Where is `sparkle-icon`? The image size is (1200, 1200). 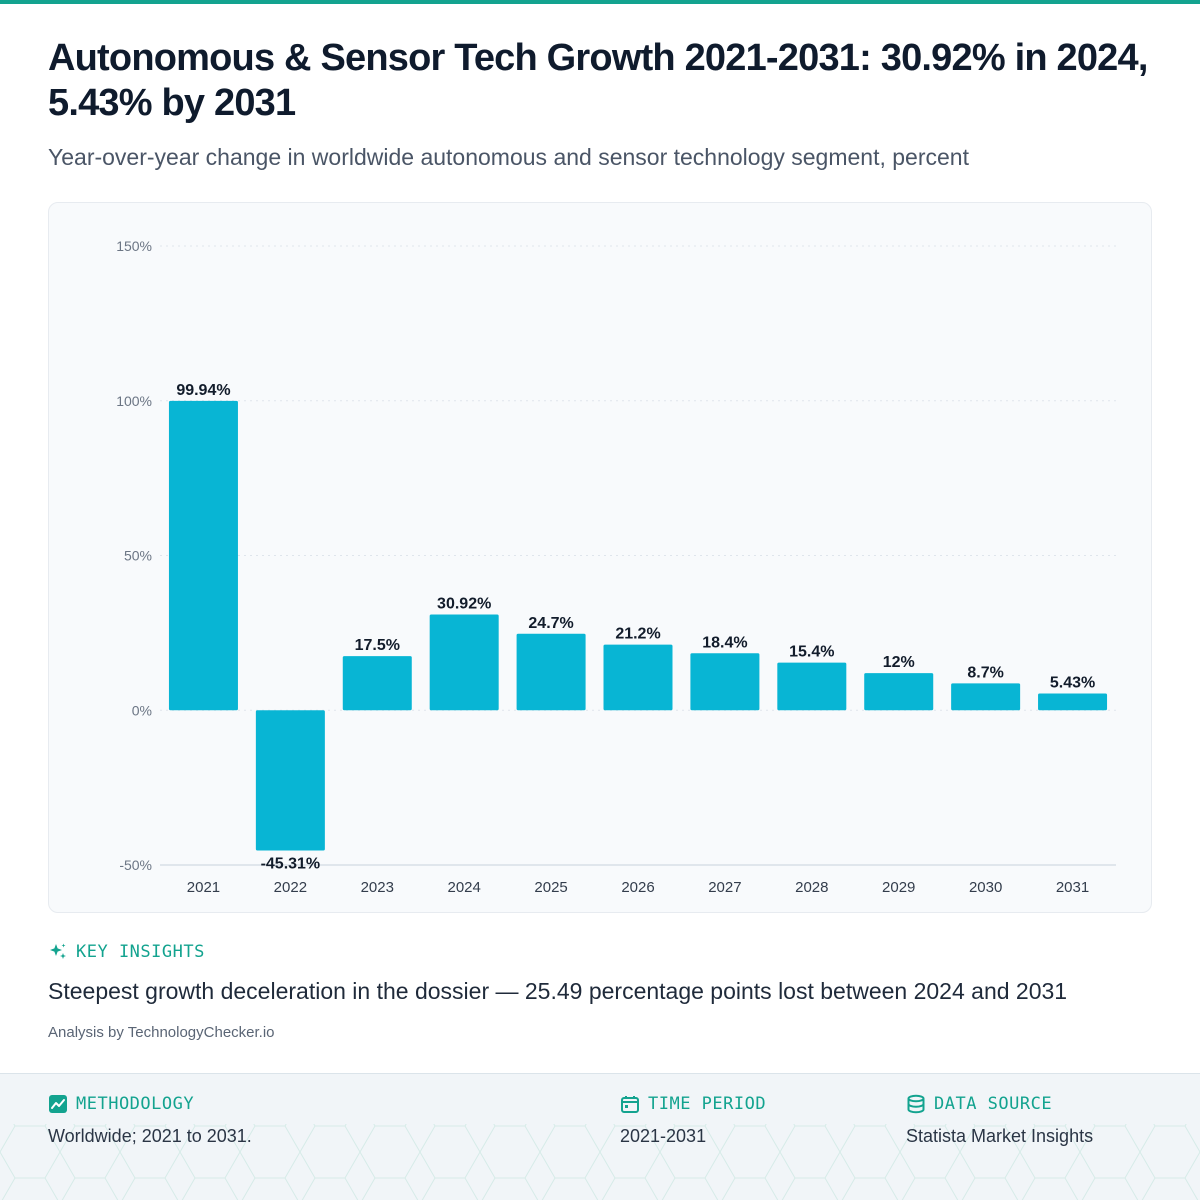
sparkle-icon is located at coordinates (58, 951).